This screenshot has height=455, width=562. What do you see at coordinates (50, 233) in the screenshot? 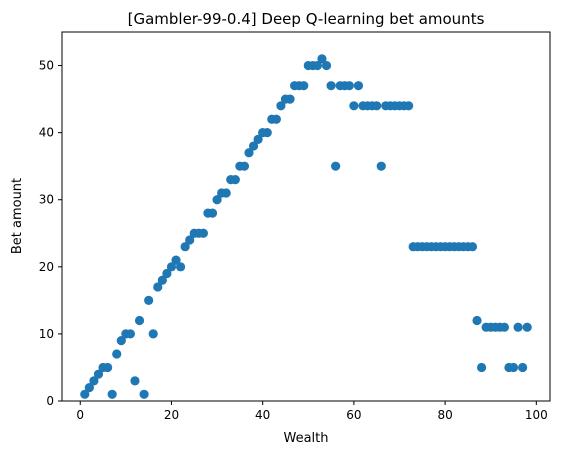
I see `y-axis: 0 10 20 30 40 50` at bounding box center [50, 233].